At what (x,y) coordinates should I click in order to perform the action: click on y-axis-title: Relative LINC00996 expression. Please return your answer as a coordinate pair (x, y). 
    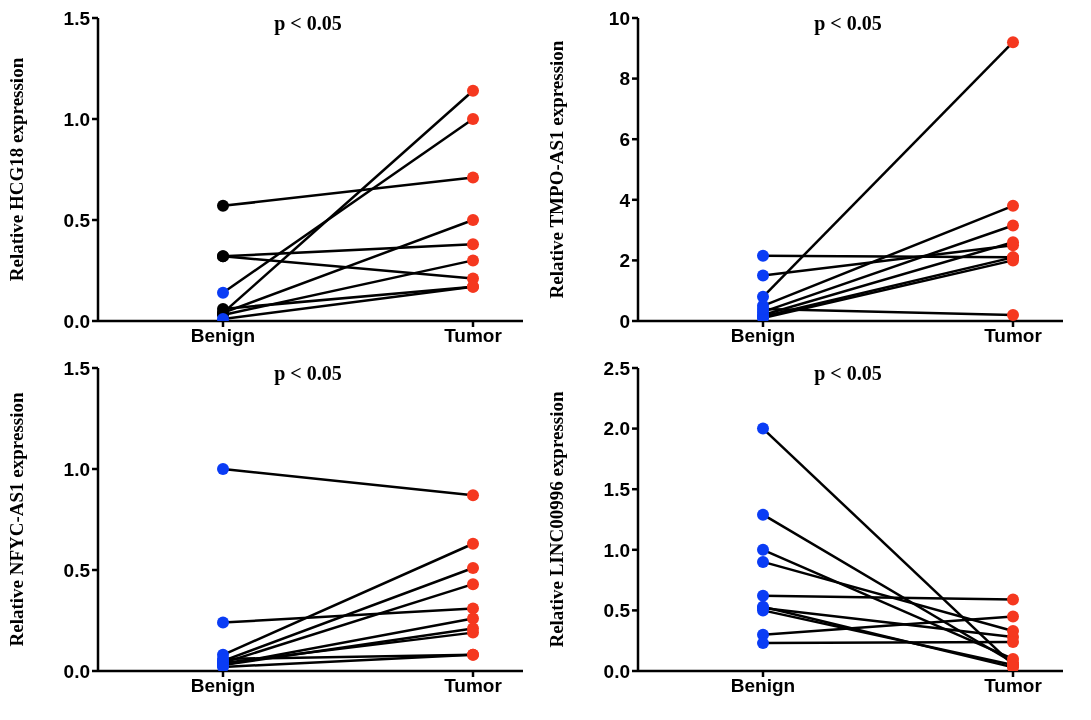
    Looking at the image, I should click on (556, 519).